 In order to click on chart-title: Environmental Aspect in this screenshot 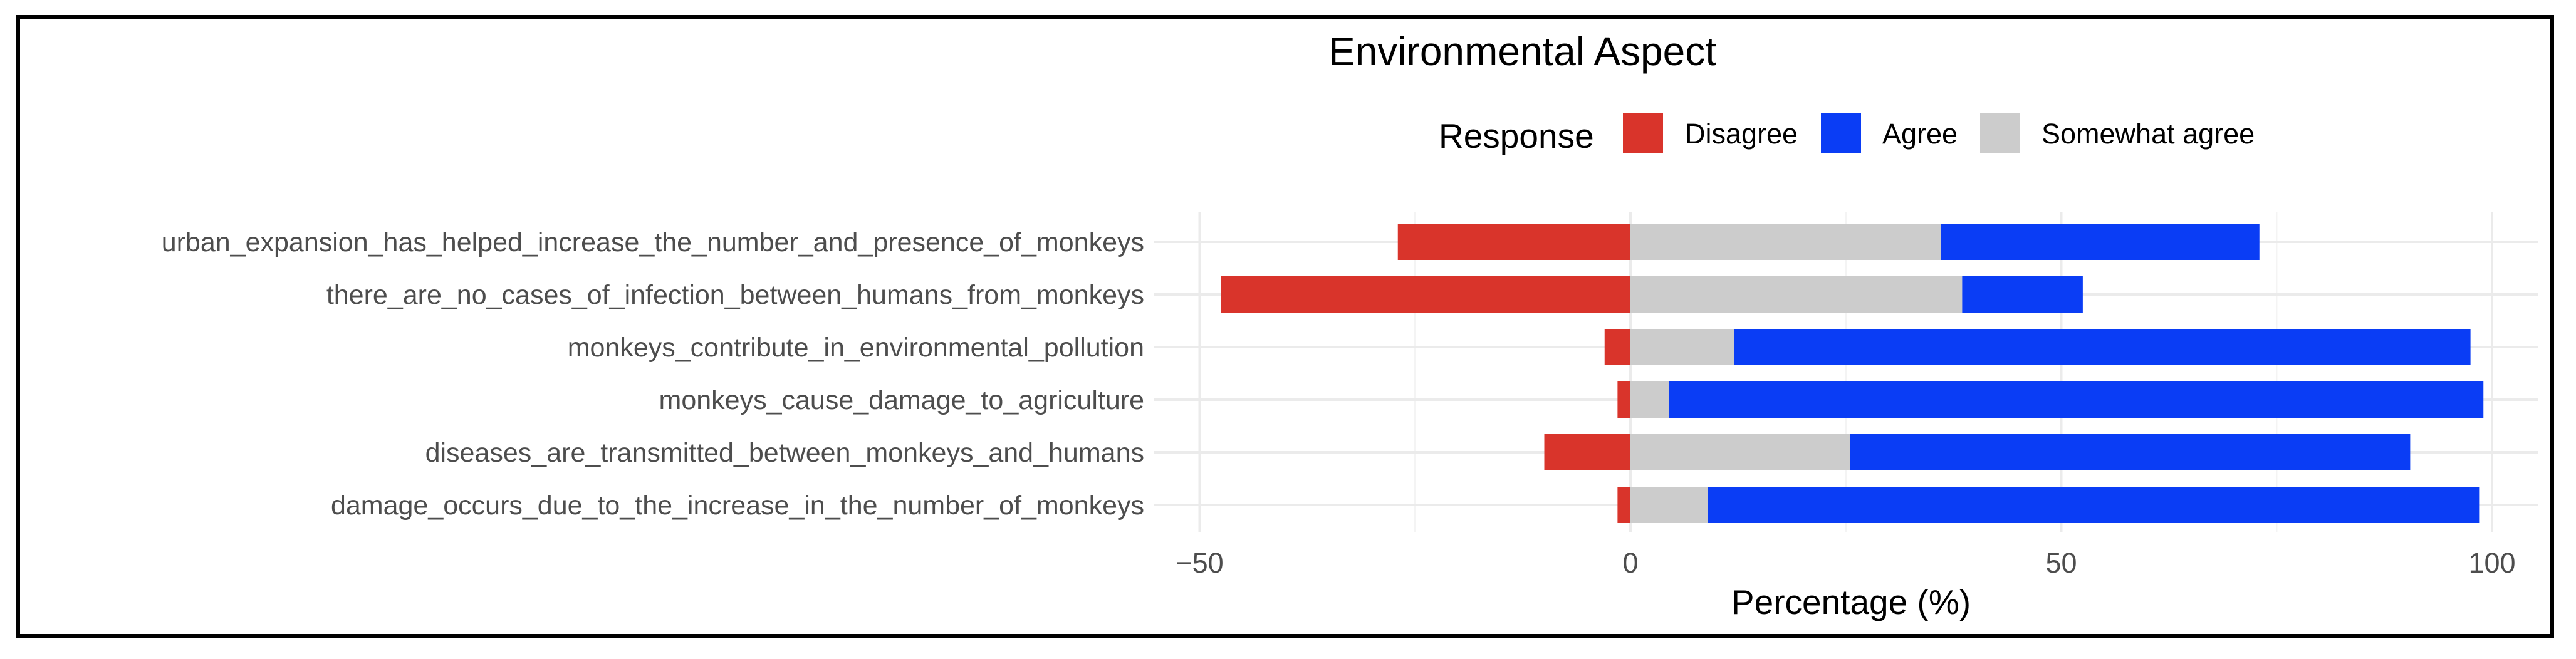, I will do `click(1522, 51)`.